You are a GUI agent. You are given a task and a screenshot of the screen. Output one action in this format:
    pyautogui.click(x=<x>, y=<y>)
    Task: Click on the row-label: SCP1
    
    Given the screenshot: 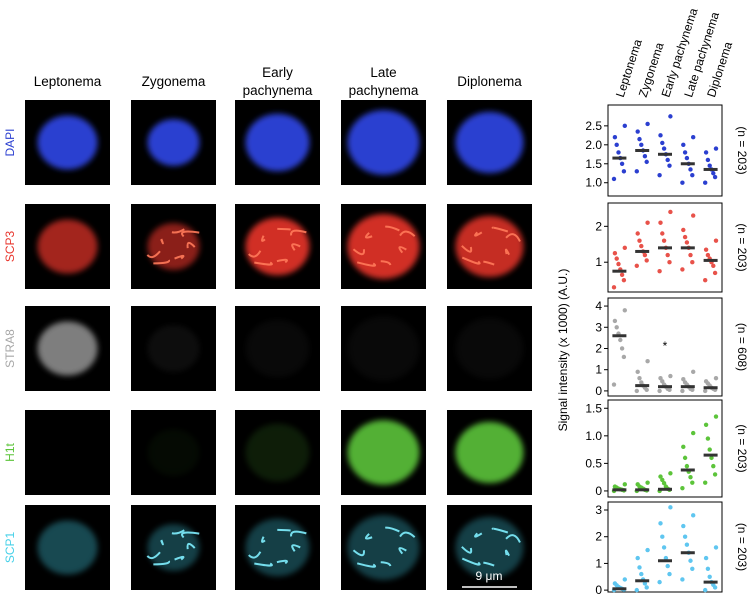 What is the action you would take?
    pyautogui.click(x=10, y=548)
    